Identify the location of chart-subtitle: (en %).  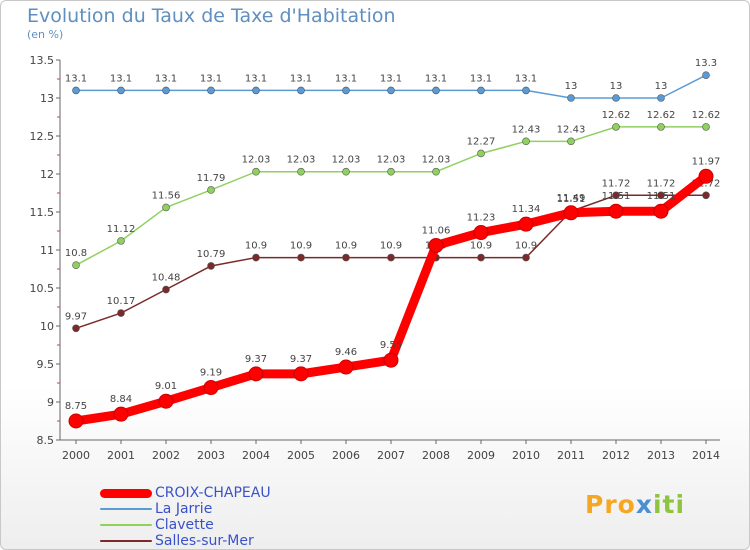
(45, 34).